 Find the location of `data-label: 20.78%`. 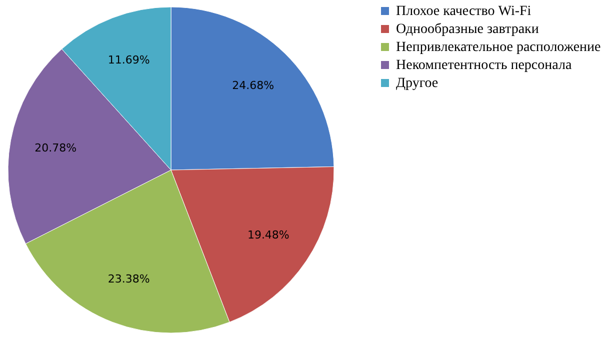

data-label: 20.78% is located at coordinates (55, 148).